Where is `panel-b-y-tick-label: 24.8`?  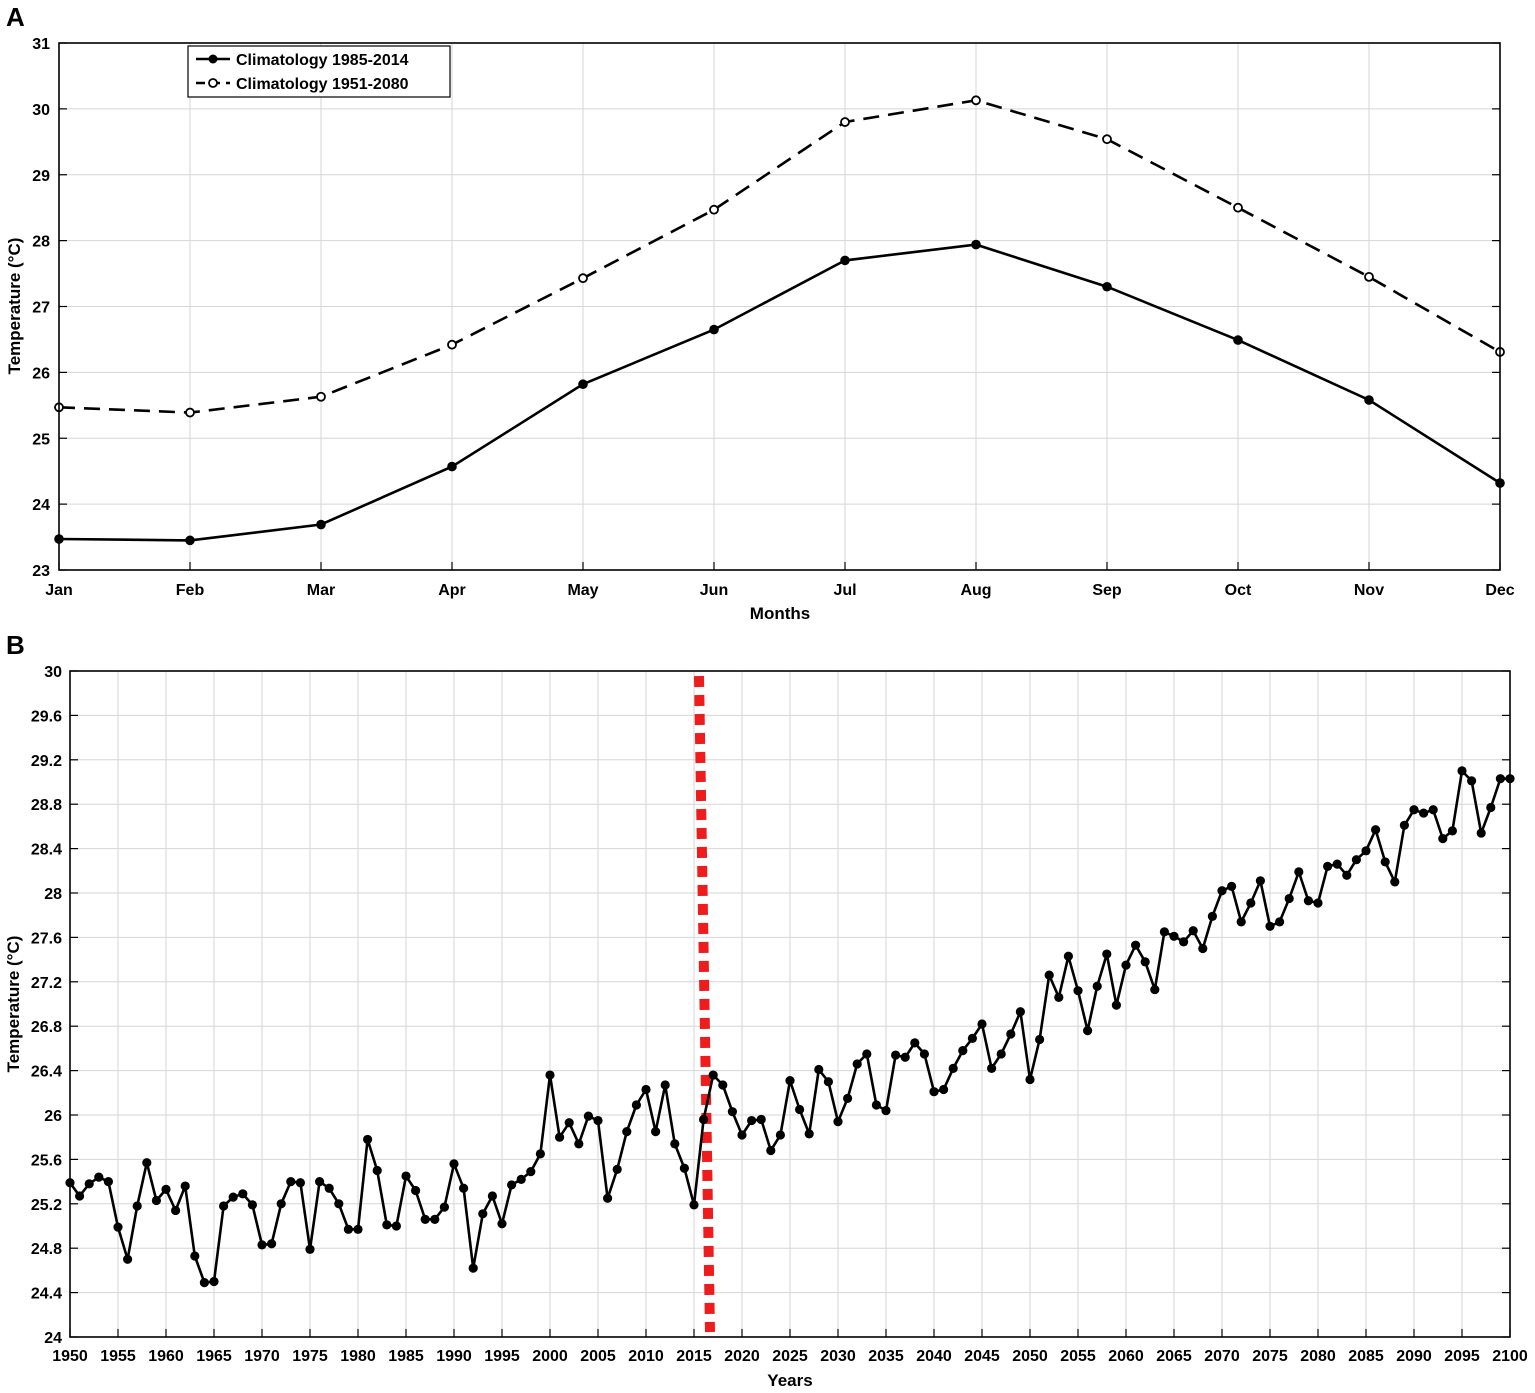 panel-b-y-tick-label: 24.8 is located at coordinates (46, 1249).